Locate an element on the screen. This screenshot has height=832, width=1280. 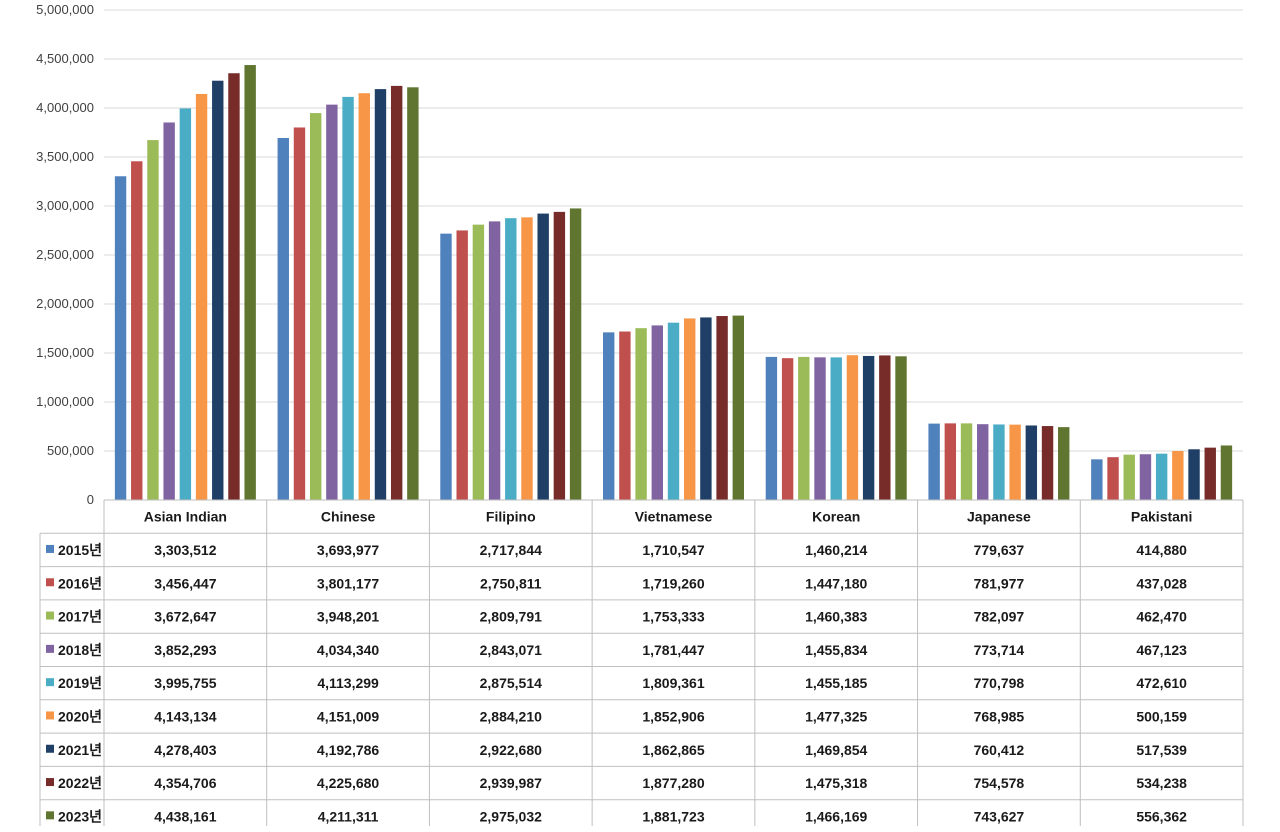
table-cell-value: 414,880 is located at coordinates (1161, 550).